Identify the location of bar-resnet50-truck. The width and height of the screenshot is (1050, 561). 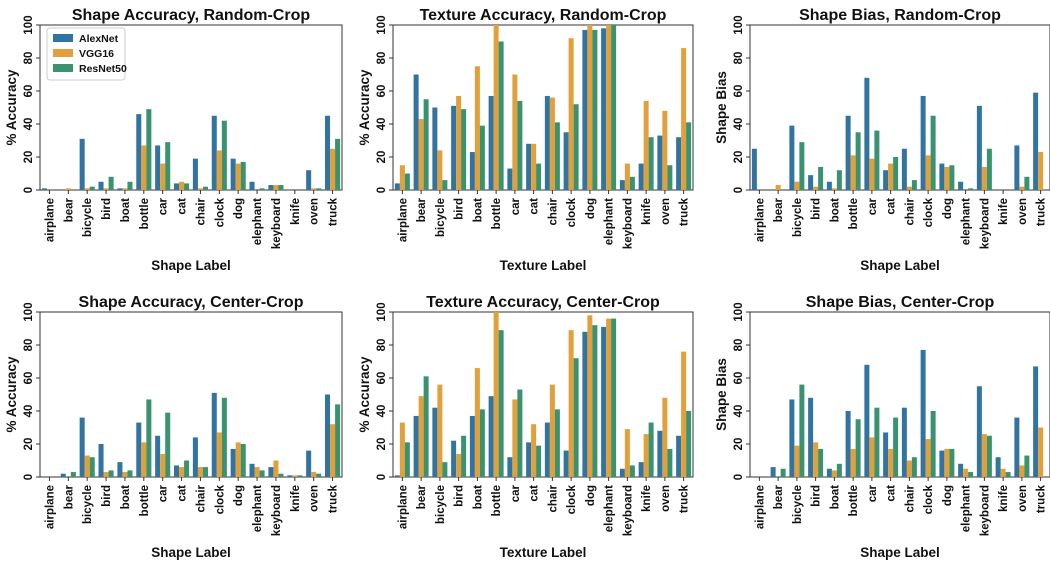
(338, 164).